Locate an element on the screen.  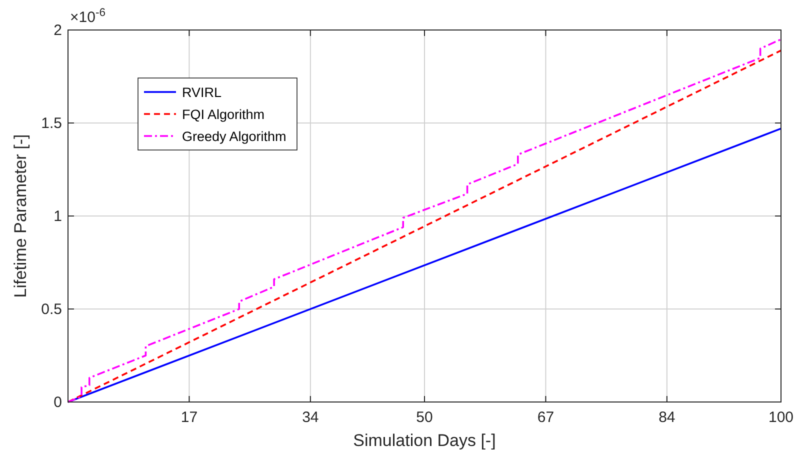
x-axis-title: Simulation Days [-] is located at coordinates (424, 440).